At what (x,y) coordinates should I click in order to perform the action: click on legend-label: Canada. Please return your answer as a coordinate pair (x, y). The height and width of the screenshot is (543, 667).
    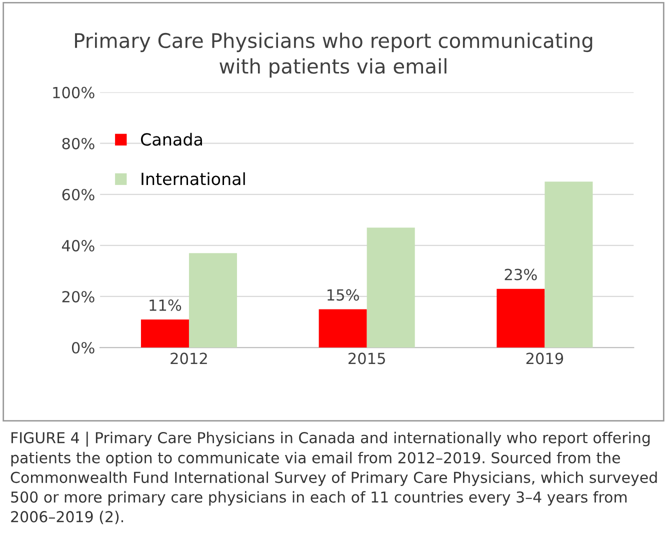
    Looking at the image, I should click on (171, 139).